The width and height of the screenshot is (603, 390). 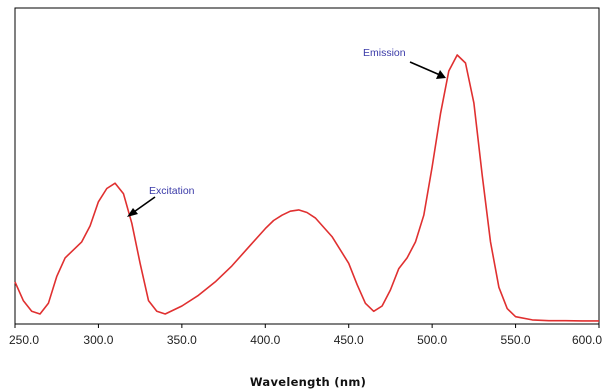 I want to click on x-axis-title: Wavelength (nm), so click(x=308, y=382).